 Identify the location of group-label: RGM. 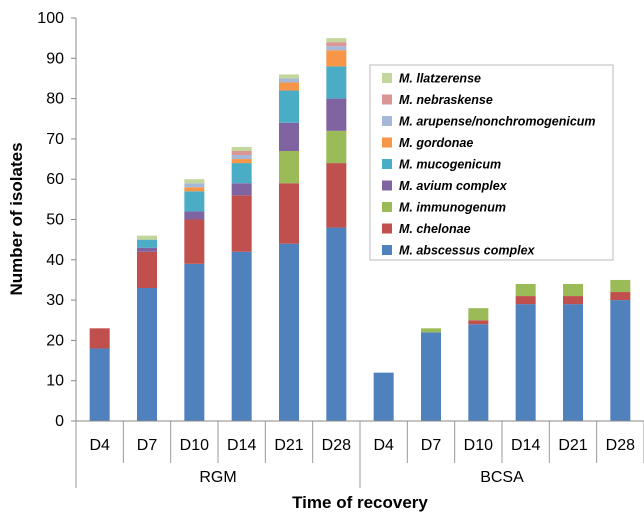
(217, 477).